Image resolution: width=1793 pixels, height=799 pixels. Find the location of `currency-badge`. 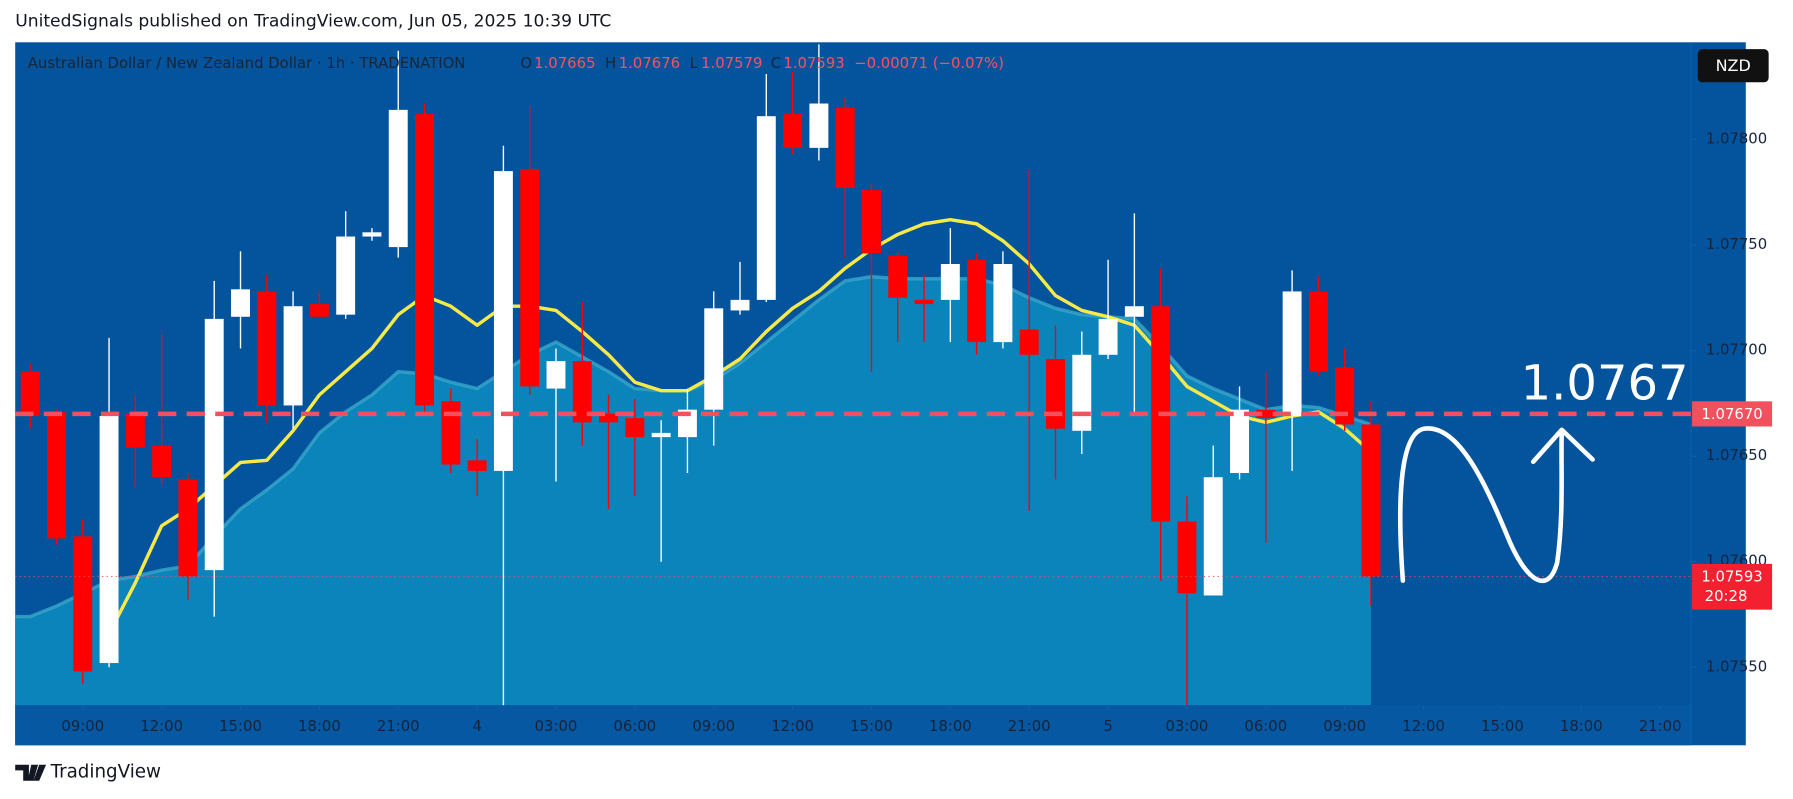

currency-badge is located at coordinates (1733, 66).